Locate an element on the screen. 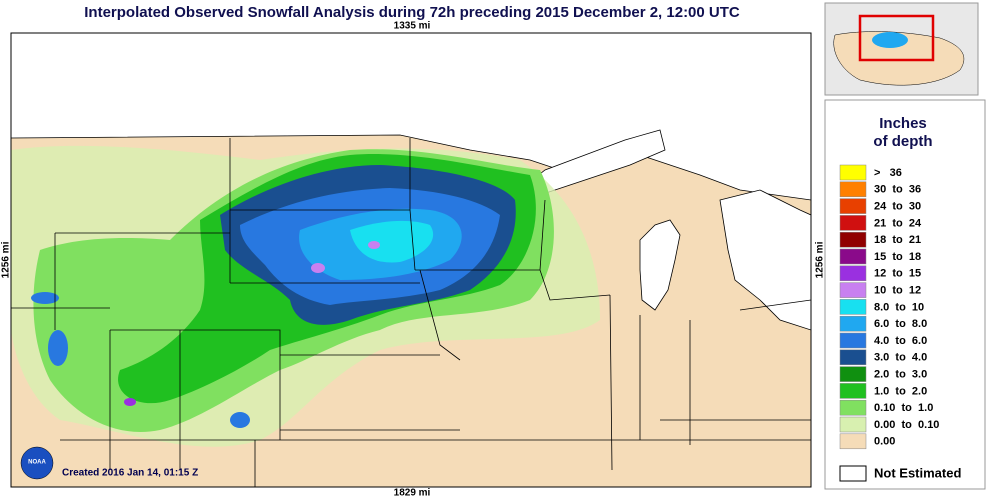  inset-map is located at coordinates (901, 49).